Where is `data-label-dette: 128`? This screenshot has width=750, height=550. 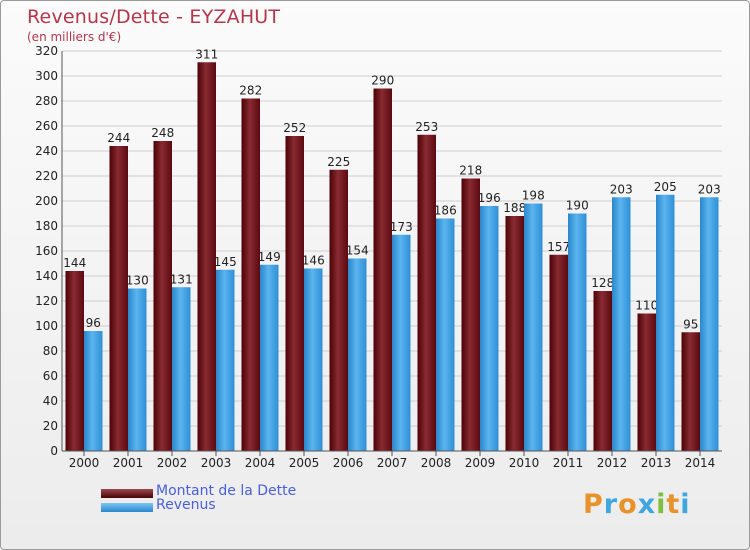
data-label-dette: 128 is located at coordinates (602, 283).